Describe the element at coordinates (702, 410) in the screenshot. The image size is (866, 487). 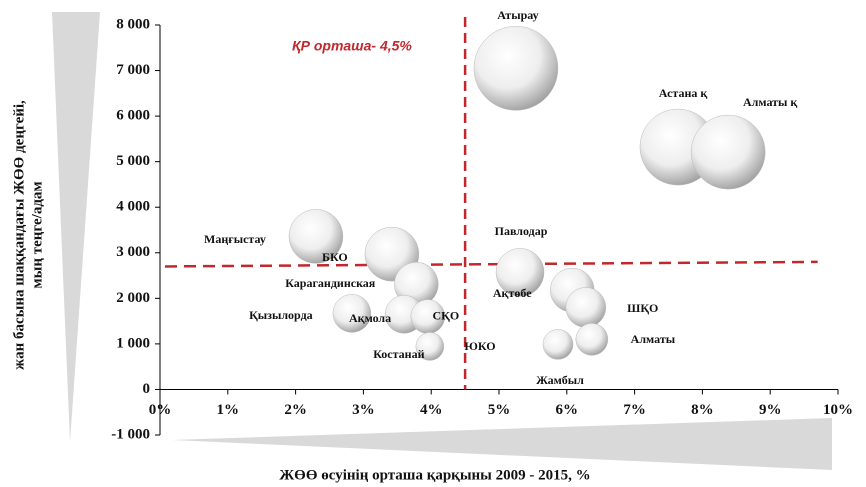
I see `x-tick-label: 8%` at that location.